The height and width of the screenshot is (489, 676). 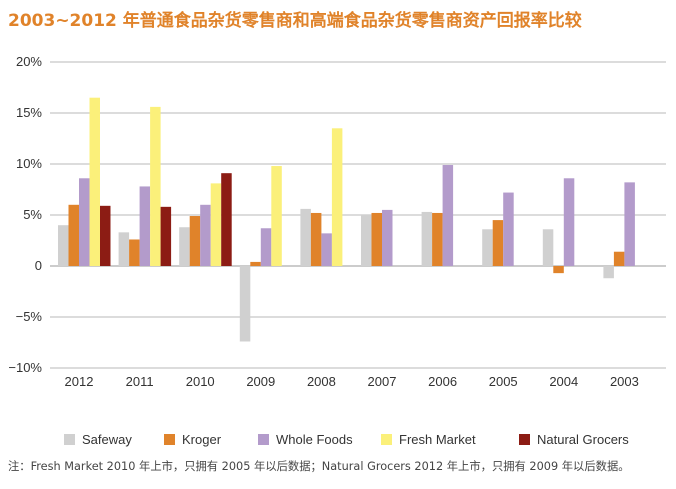 I want to click on legend-label-safeway: Safeway, so click(x=107, y=439).